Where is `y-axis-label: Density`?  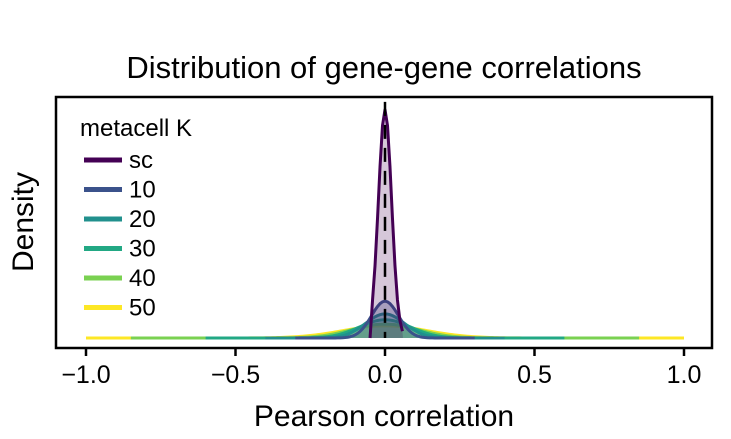 y-axis-label: Density is located at coordinates (23, 222).